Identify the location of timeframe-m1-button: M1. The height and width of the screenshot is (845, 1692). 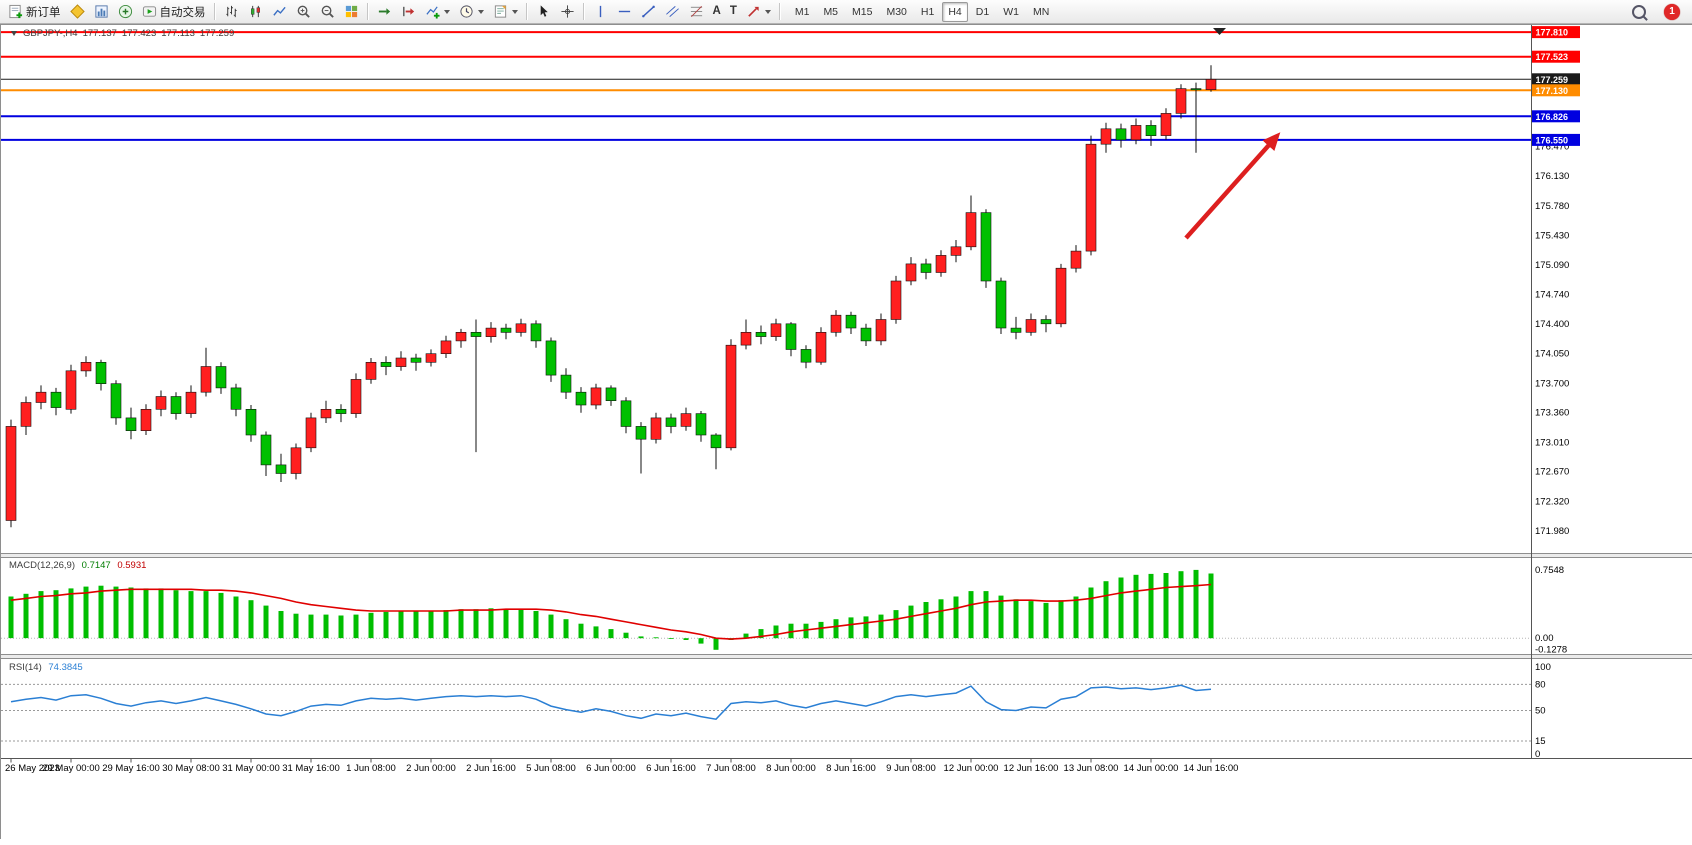
(802, 11).